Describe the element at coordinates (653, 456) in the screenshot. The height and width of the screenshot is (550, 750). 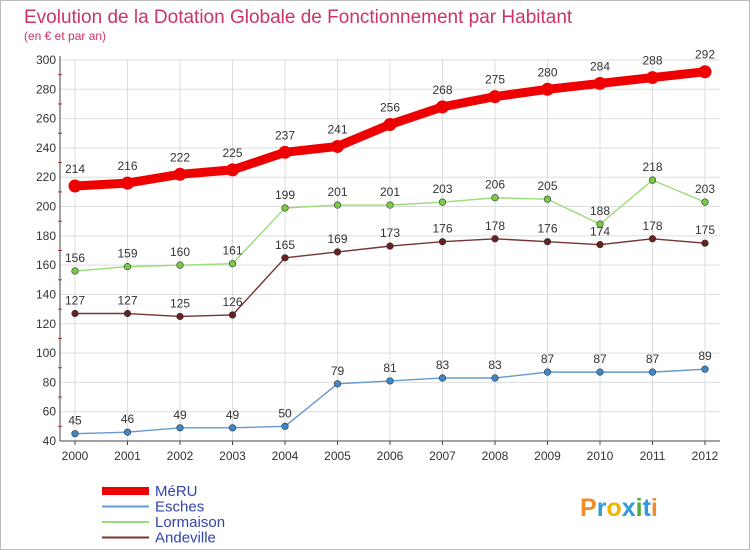
I see `x-tick-label: 2011` at that location.